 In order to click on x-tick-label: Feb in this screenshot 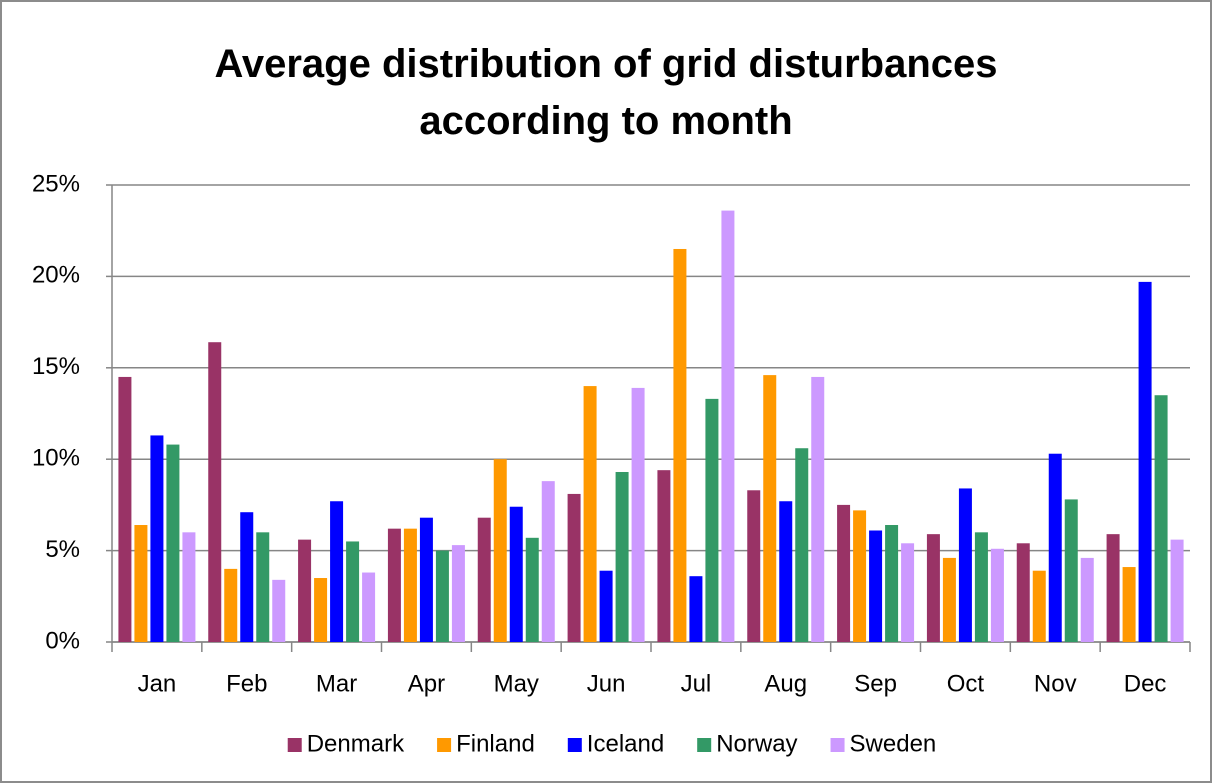, I will do `click(246, 683)`.